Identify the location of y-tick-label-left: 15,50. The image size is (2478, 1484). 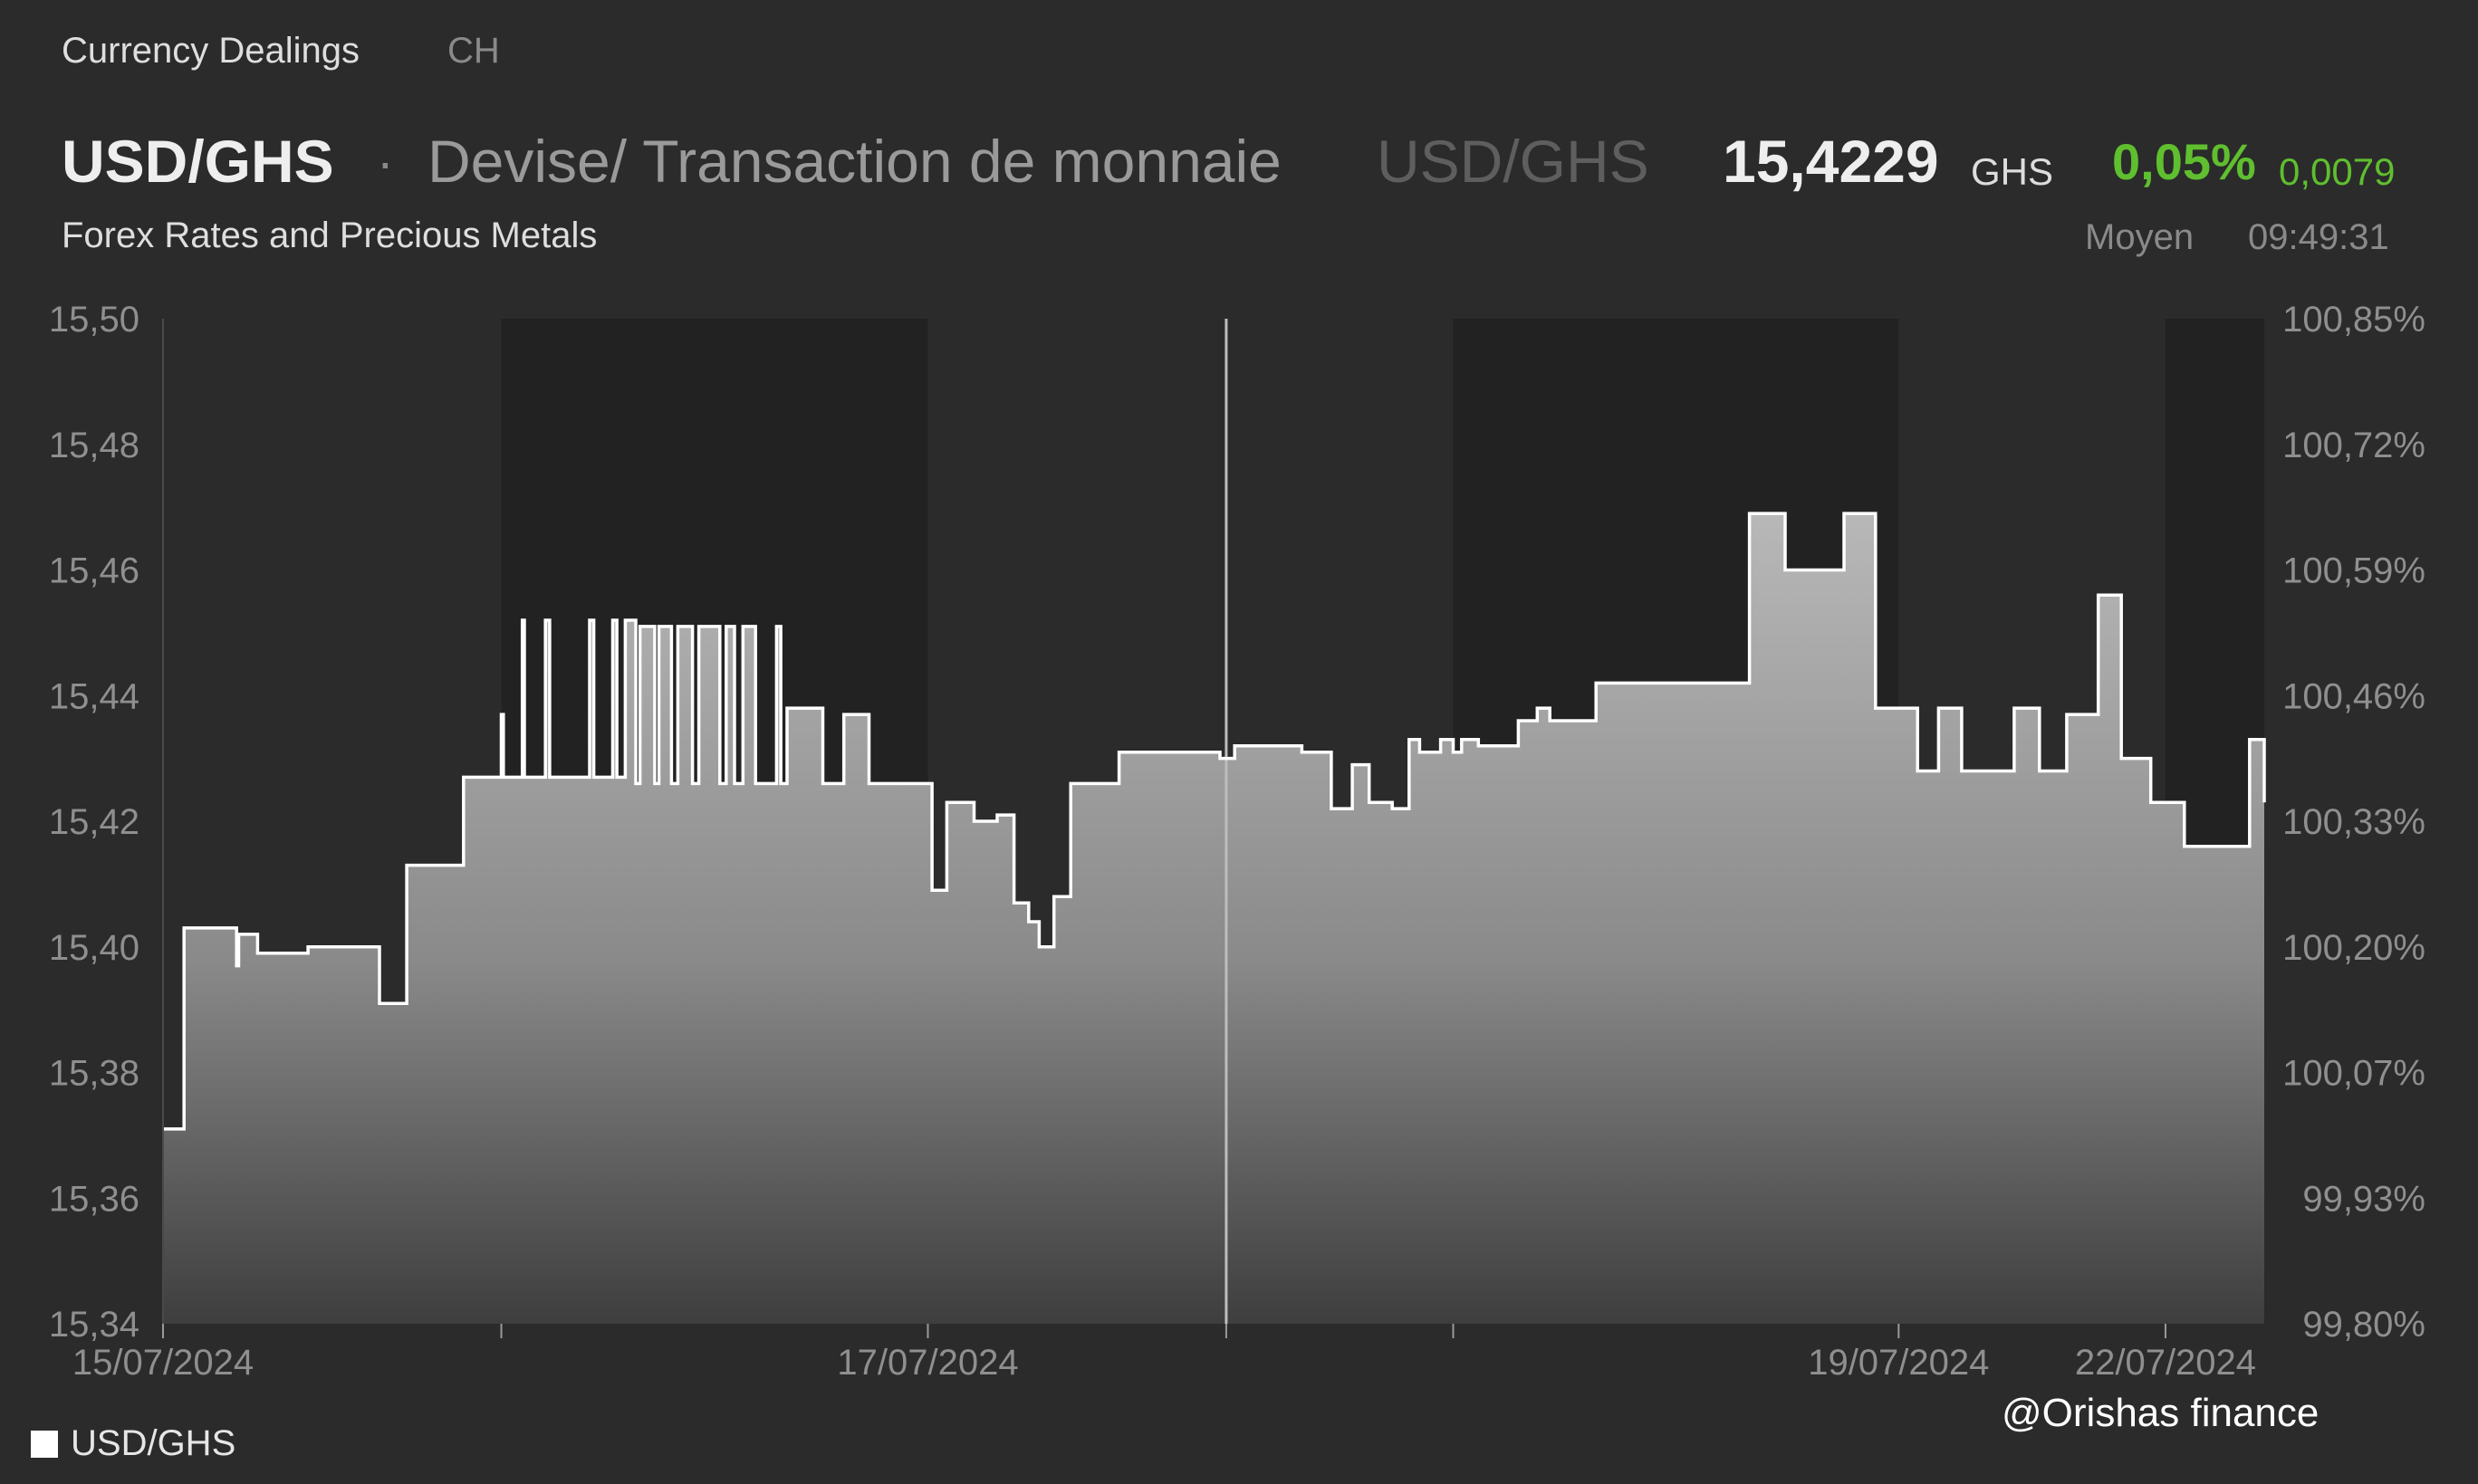
(94, 320).